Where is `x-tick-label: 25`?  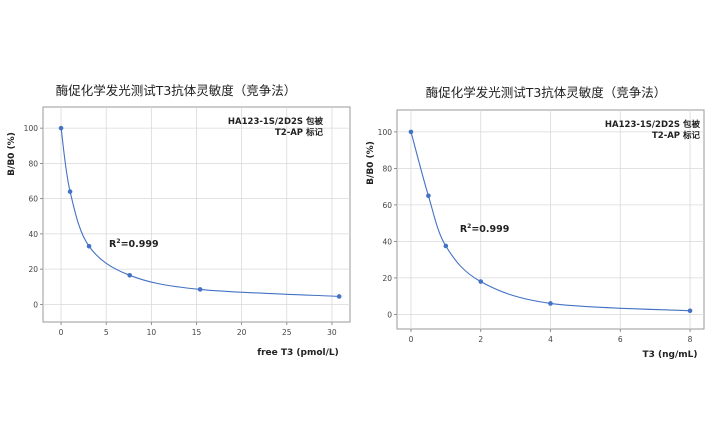 x-tick-label: 25 is located at coordinates (287, 332).